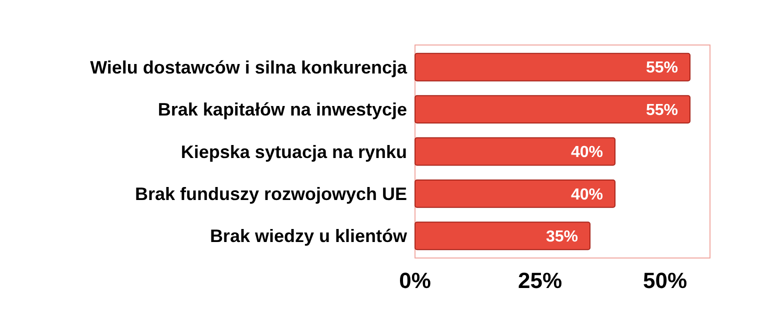  Describe the element at coordinates (665, 280) in the screenshot. I see `x-tick-label: 50%` at that location.